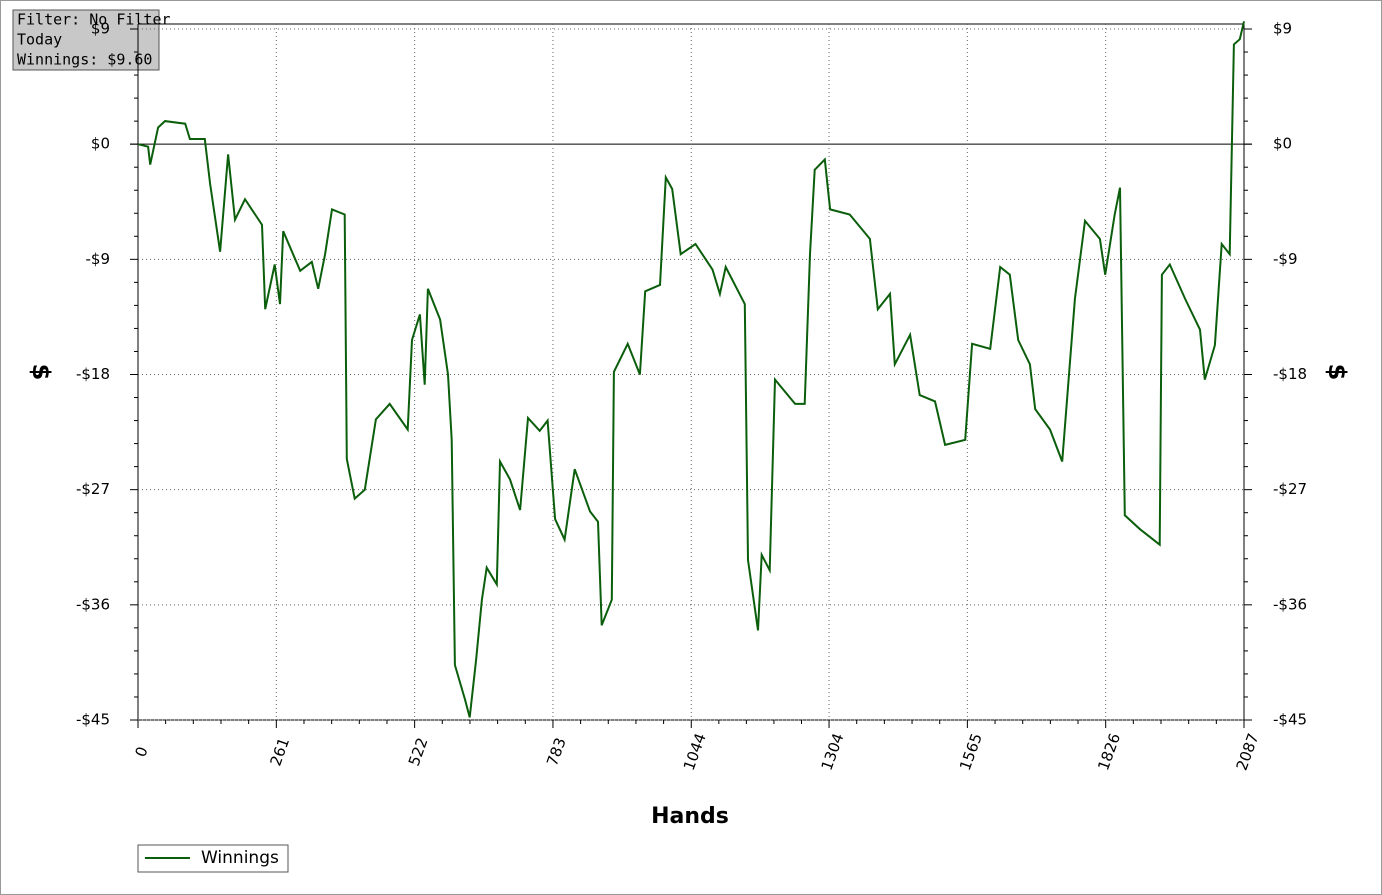 This screenshot has height=895, width=1382. Describe the element at coordinates (84, 60) in the screenshot. I see `info-winnings: Winnings: $9.60` at that location.